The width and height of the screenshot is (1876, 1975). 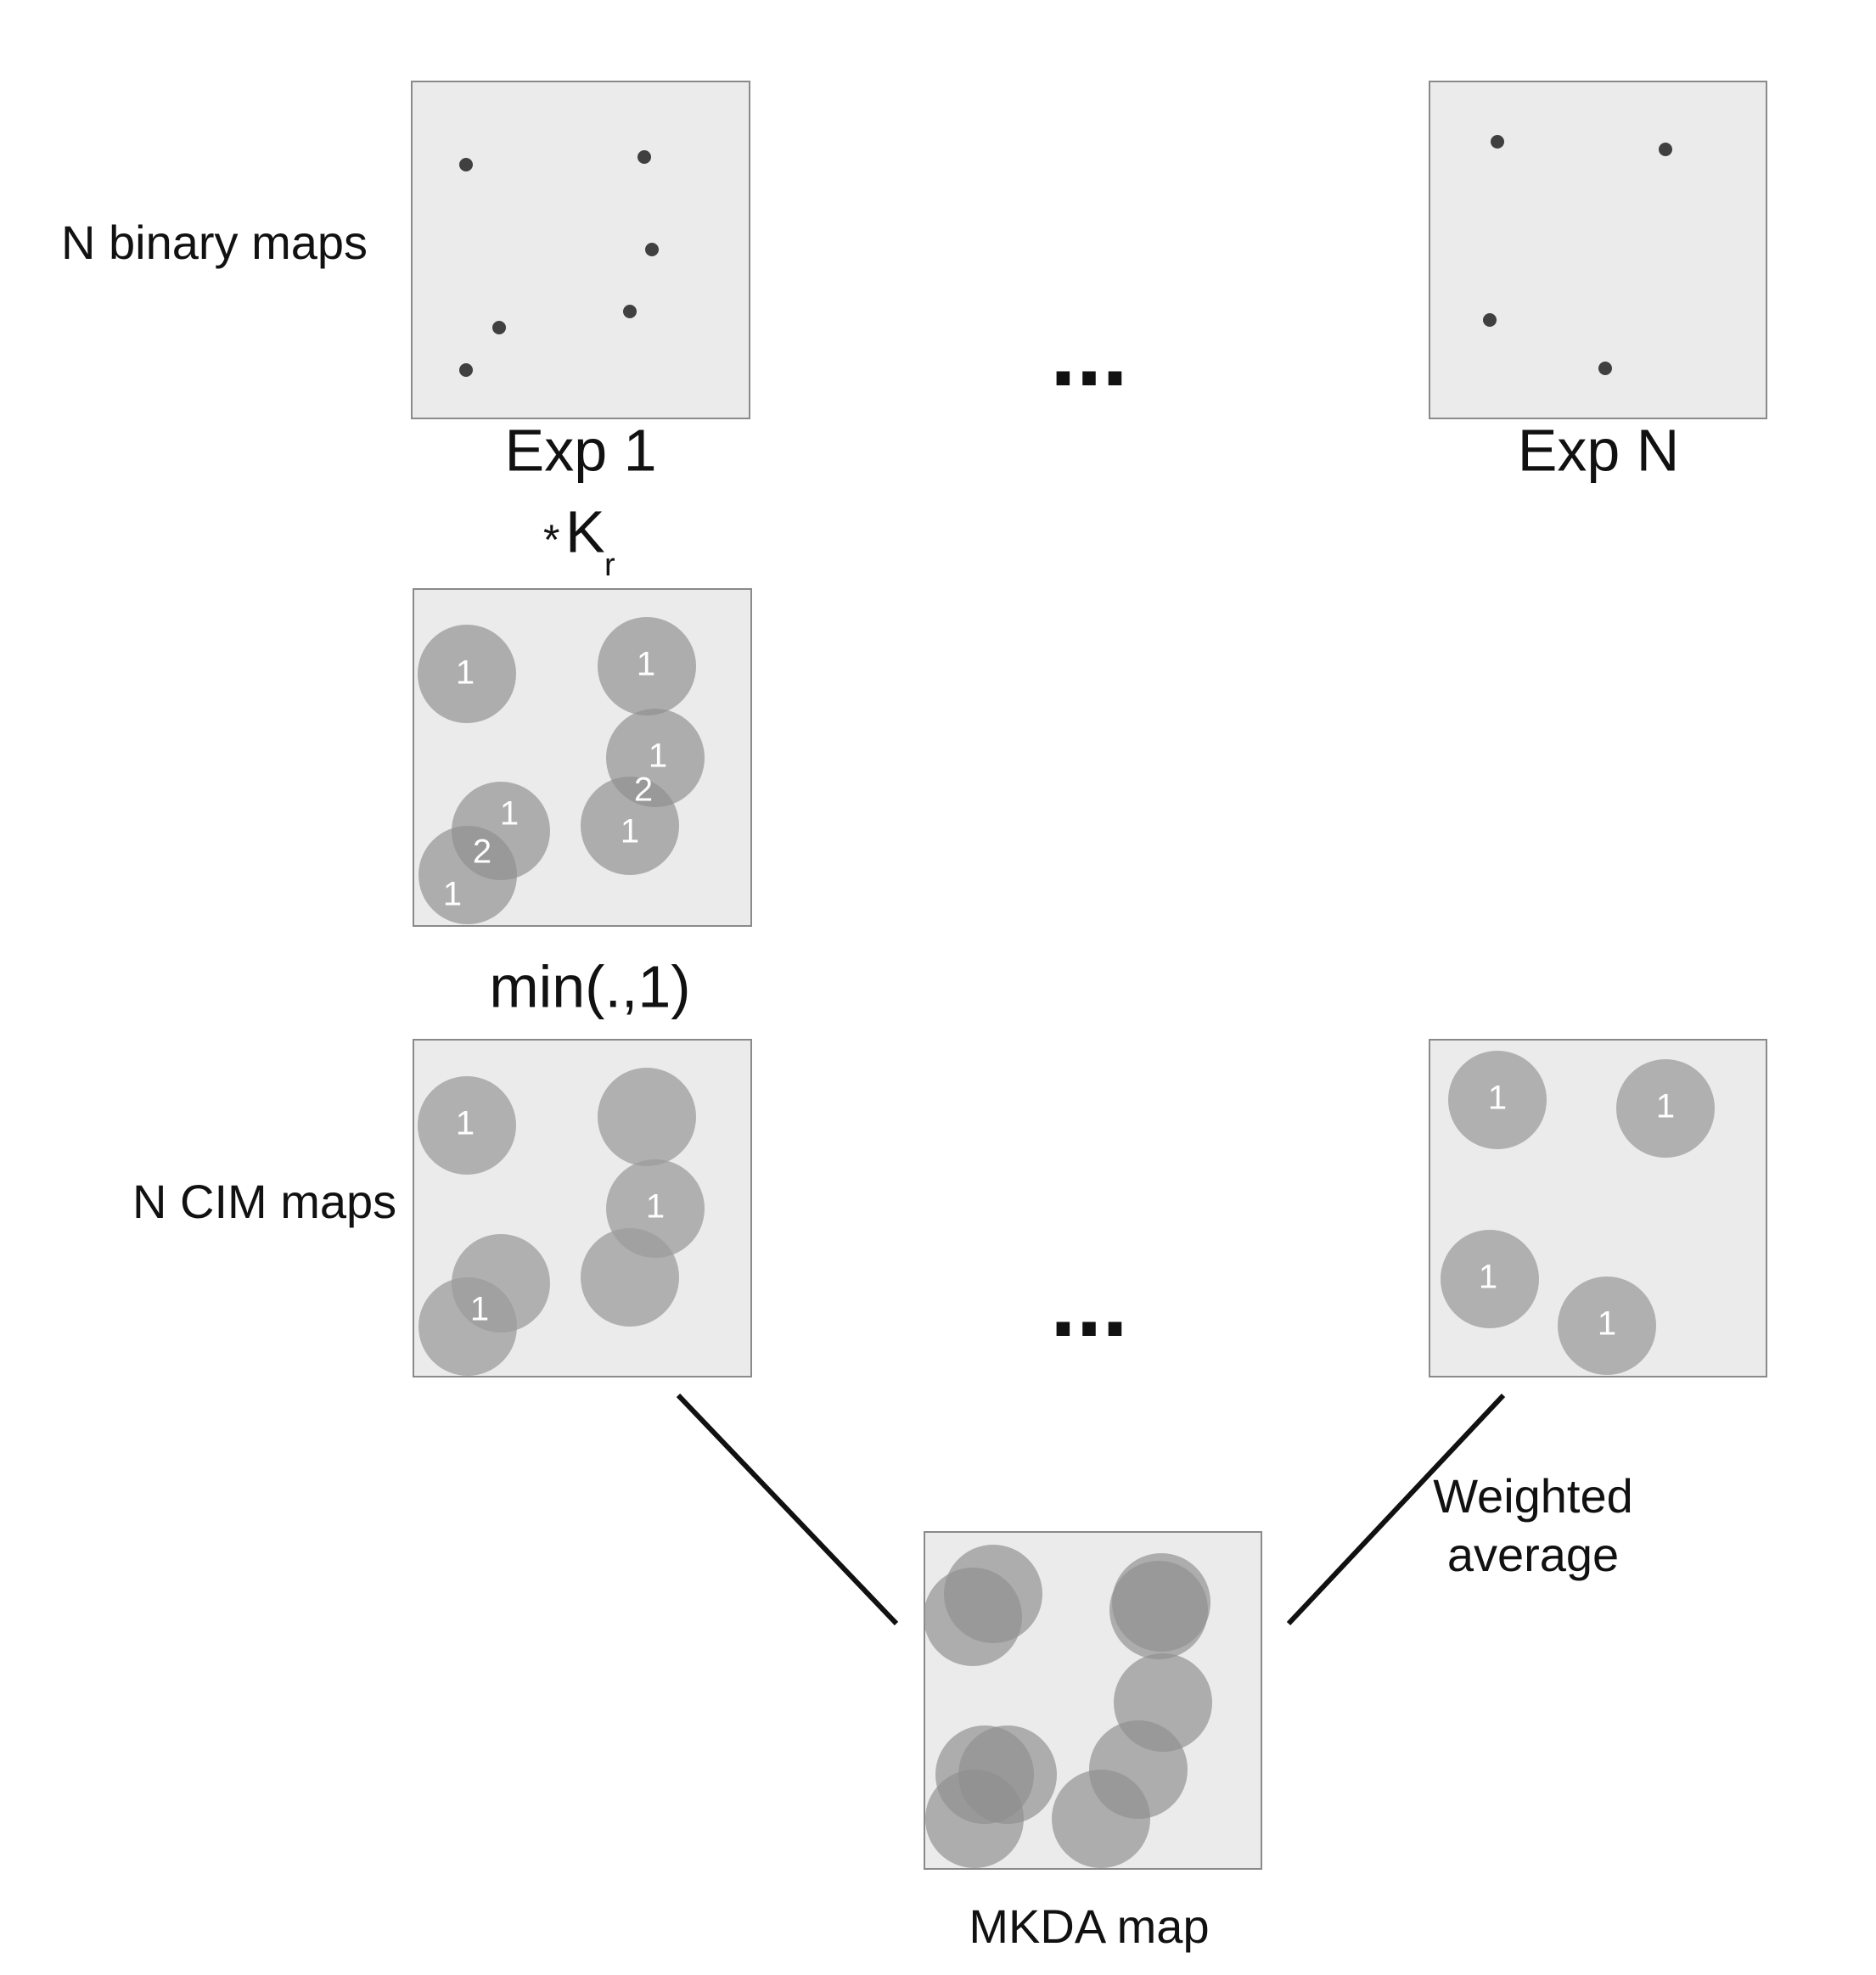 What do you see at coordinates (585, 531) in the screenshot?
I see `kernel-K: K` at bounding box center [585, 531].